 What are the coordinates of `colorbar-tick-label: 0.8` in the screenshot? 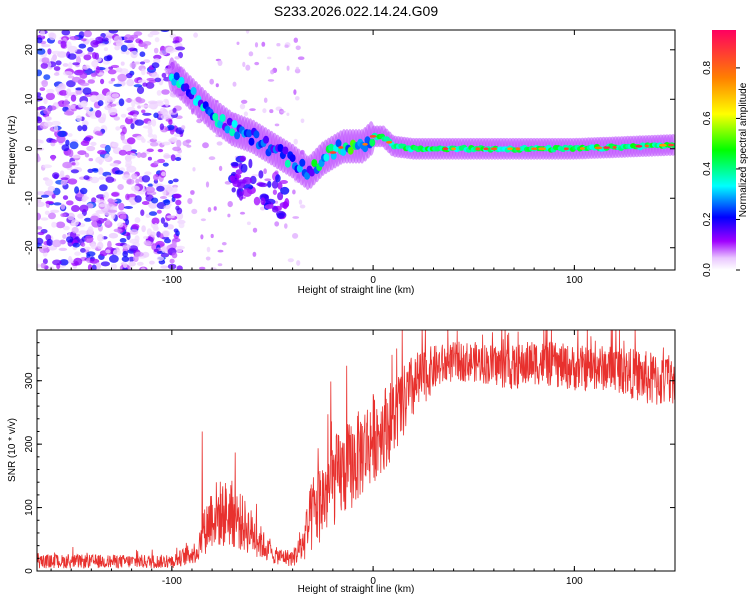 It's located at (707, 68).